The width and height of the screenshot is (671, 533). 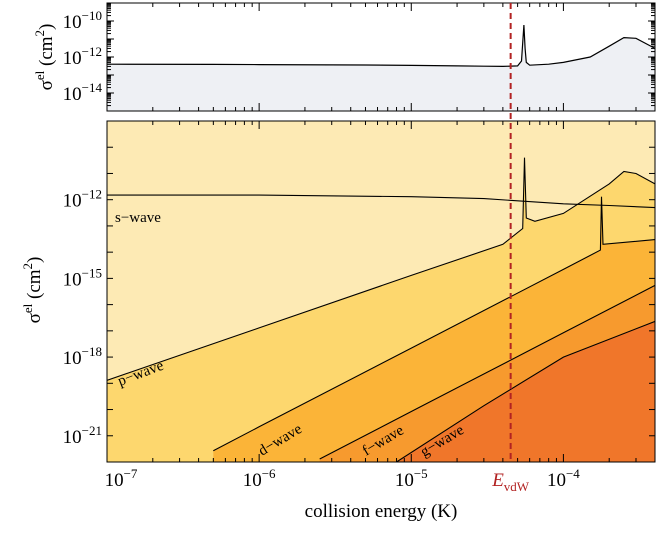 What do you see at coordinates (44, 57) in the screenshot?
I see `top-y-axis-label: σel (cm2)` at bounding box center [44, 57].